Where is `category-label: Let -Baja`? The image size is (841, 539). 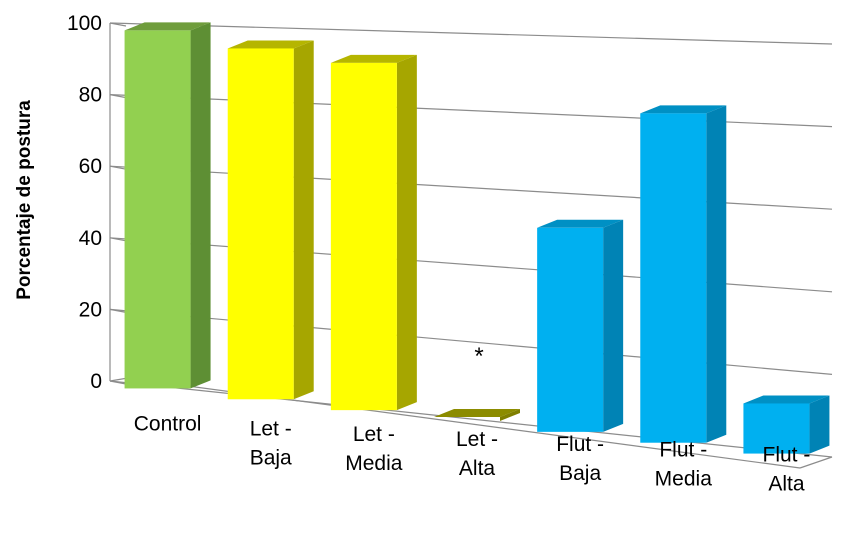
category-label: Let -Baja is located at coordinates (271, 444).